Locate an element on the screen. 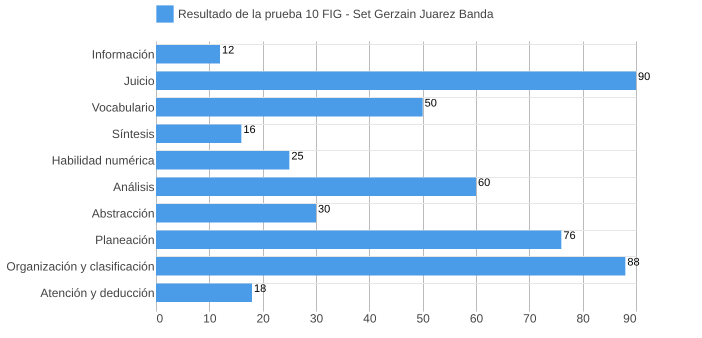 The height and width of the screenshot is (338, 702). y-tick-label: Información is located at coordinates (123, 54).